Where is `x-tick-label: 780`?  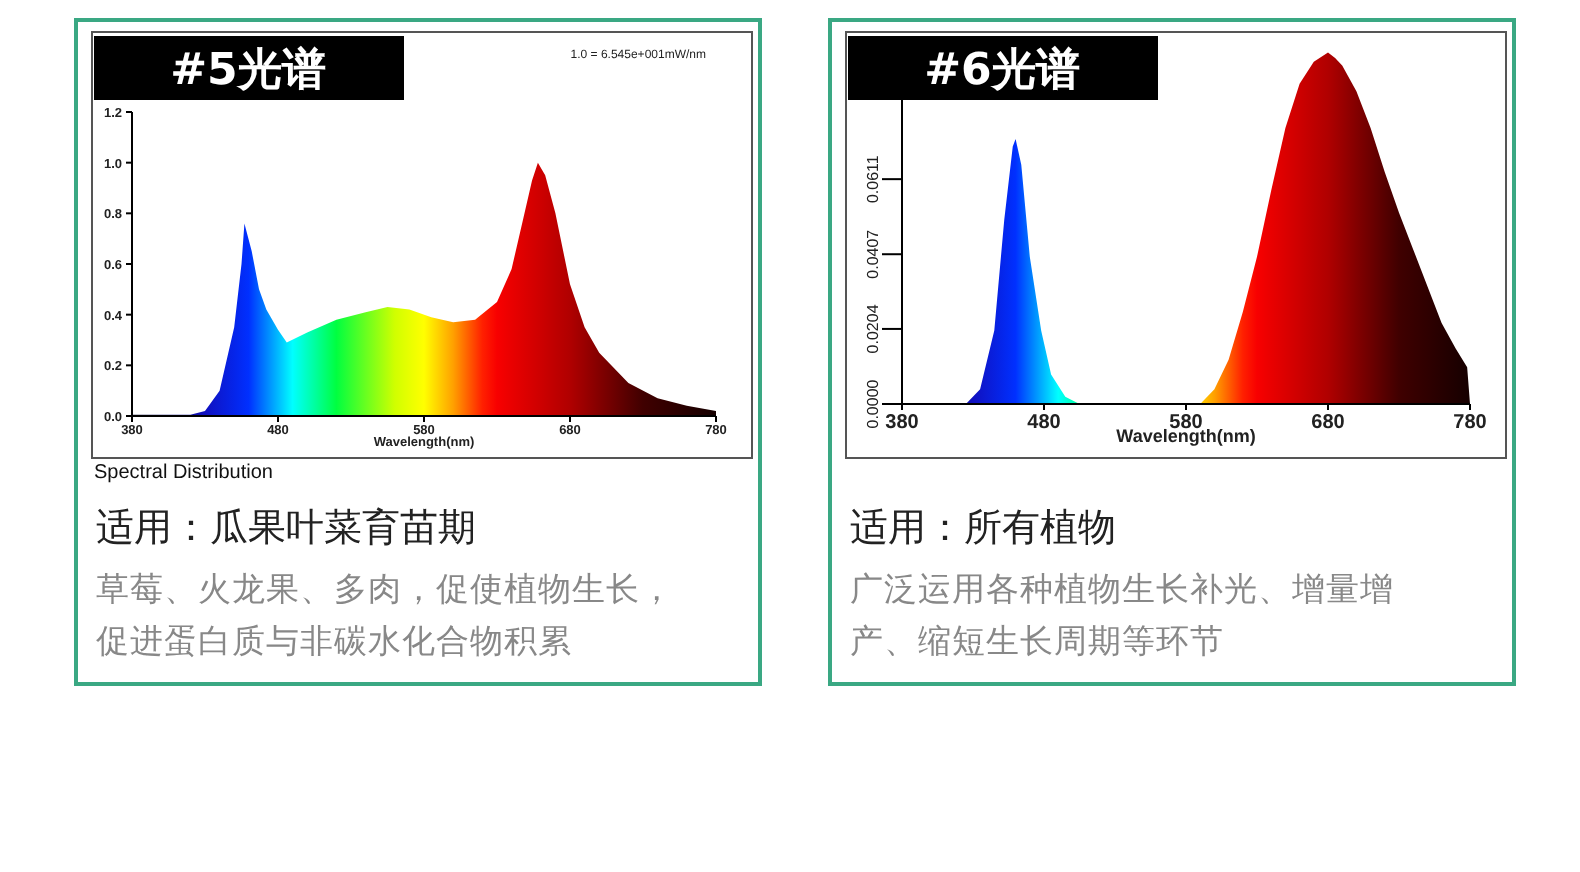 x-tick-label: 780 is located at coordinates (1470, 423).